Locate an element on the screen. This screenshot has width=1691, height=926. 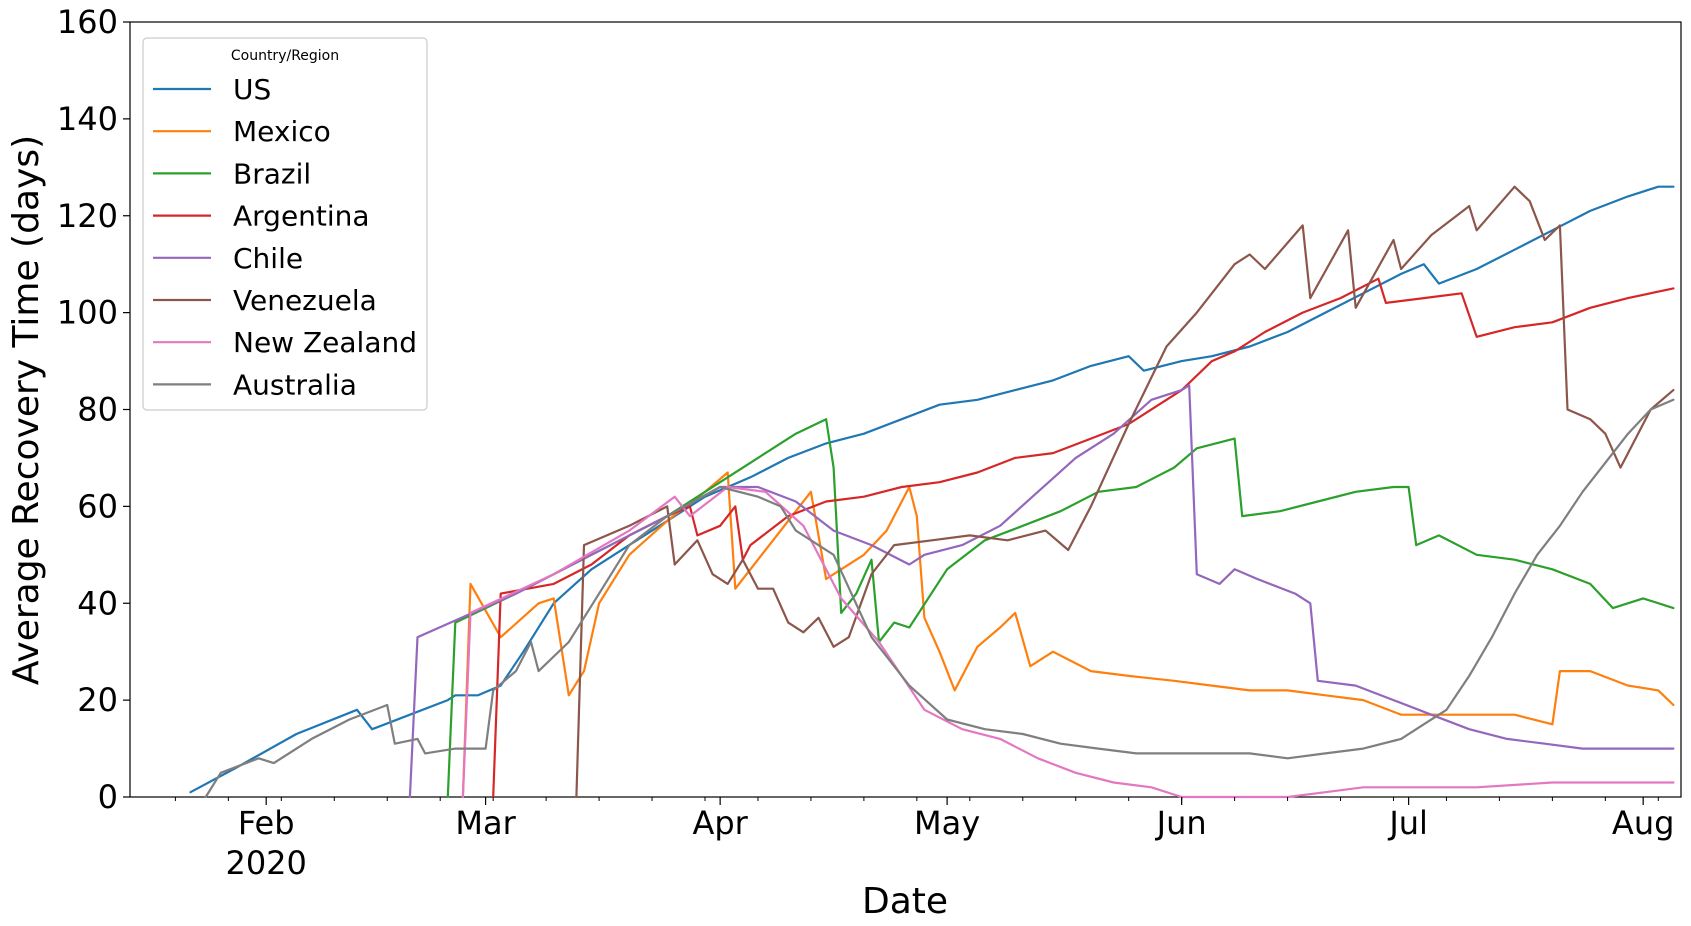
y-tick-label: 160 is located at coordinates (87, 22).